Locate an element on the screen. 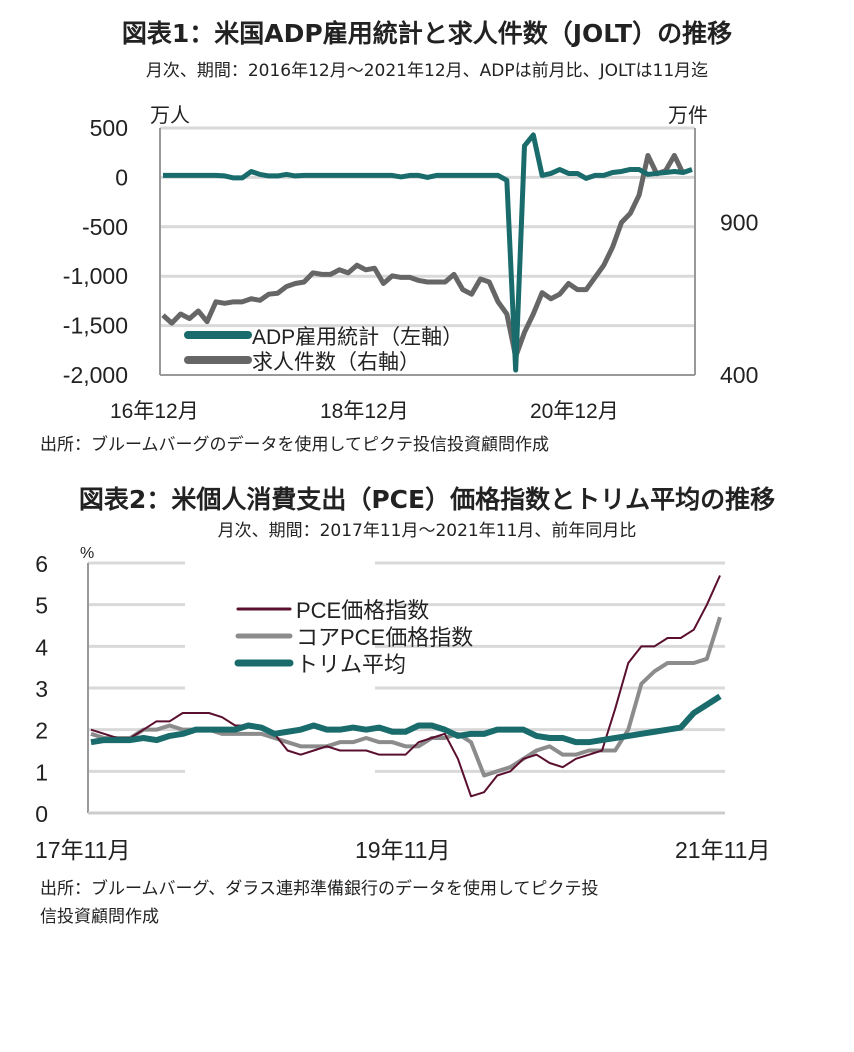 Image resolution: width=854 pixels, height=1052 pixels. x-tick-label: 19年11月 is located at coordinates (402, 850).